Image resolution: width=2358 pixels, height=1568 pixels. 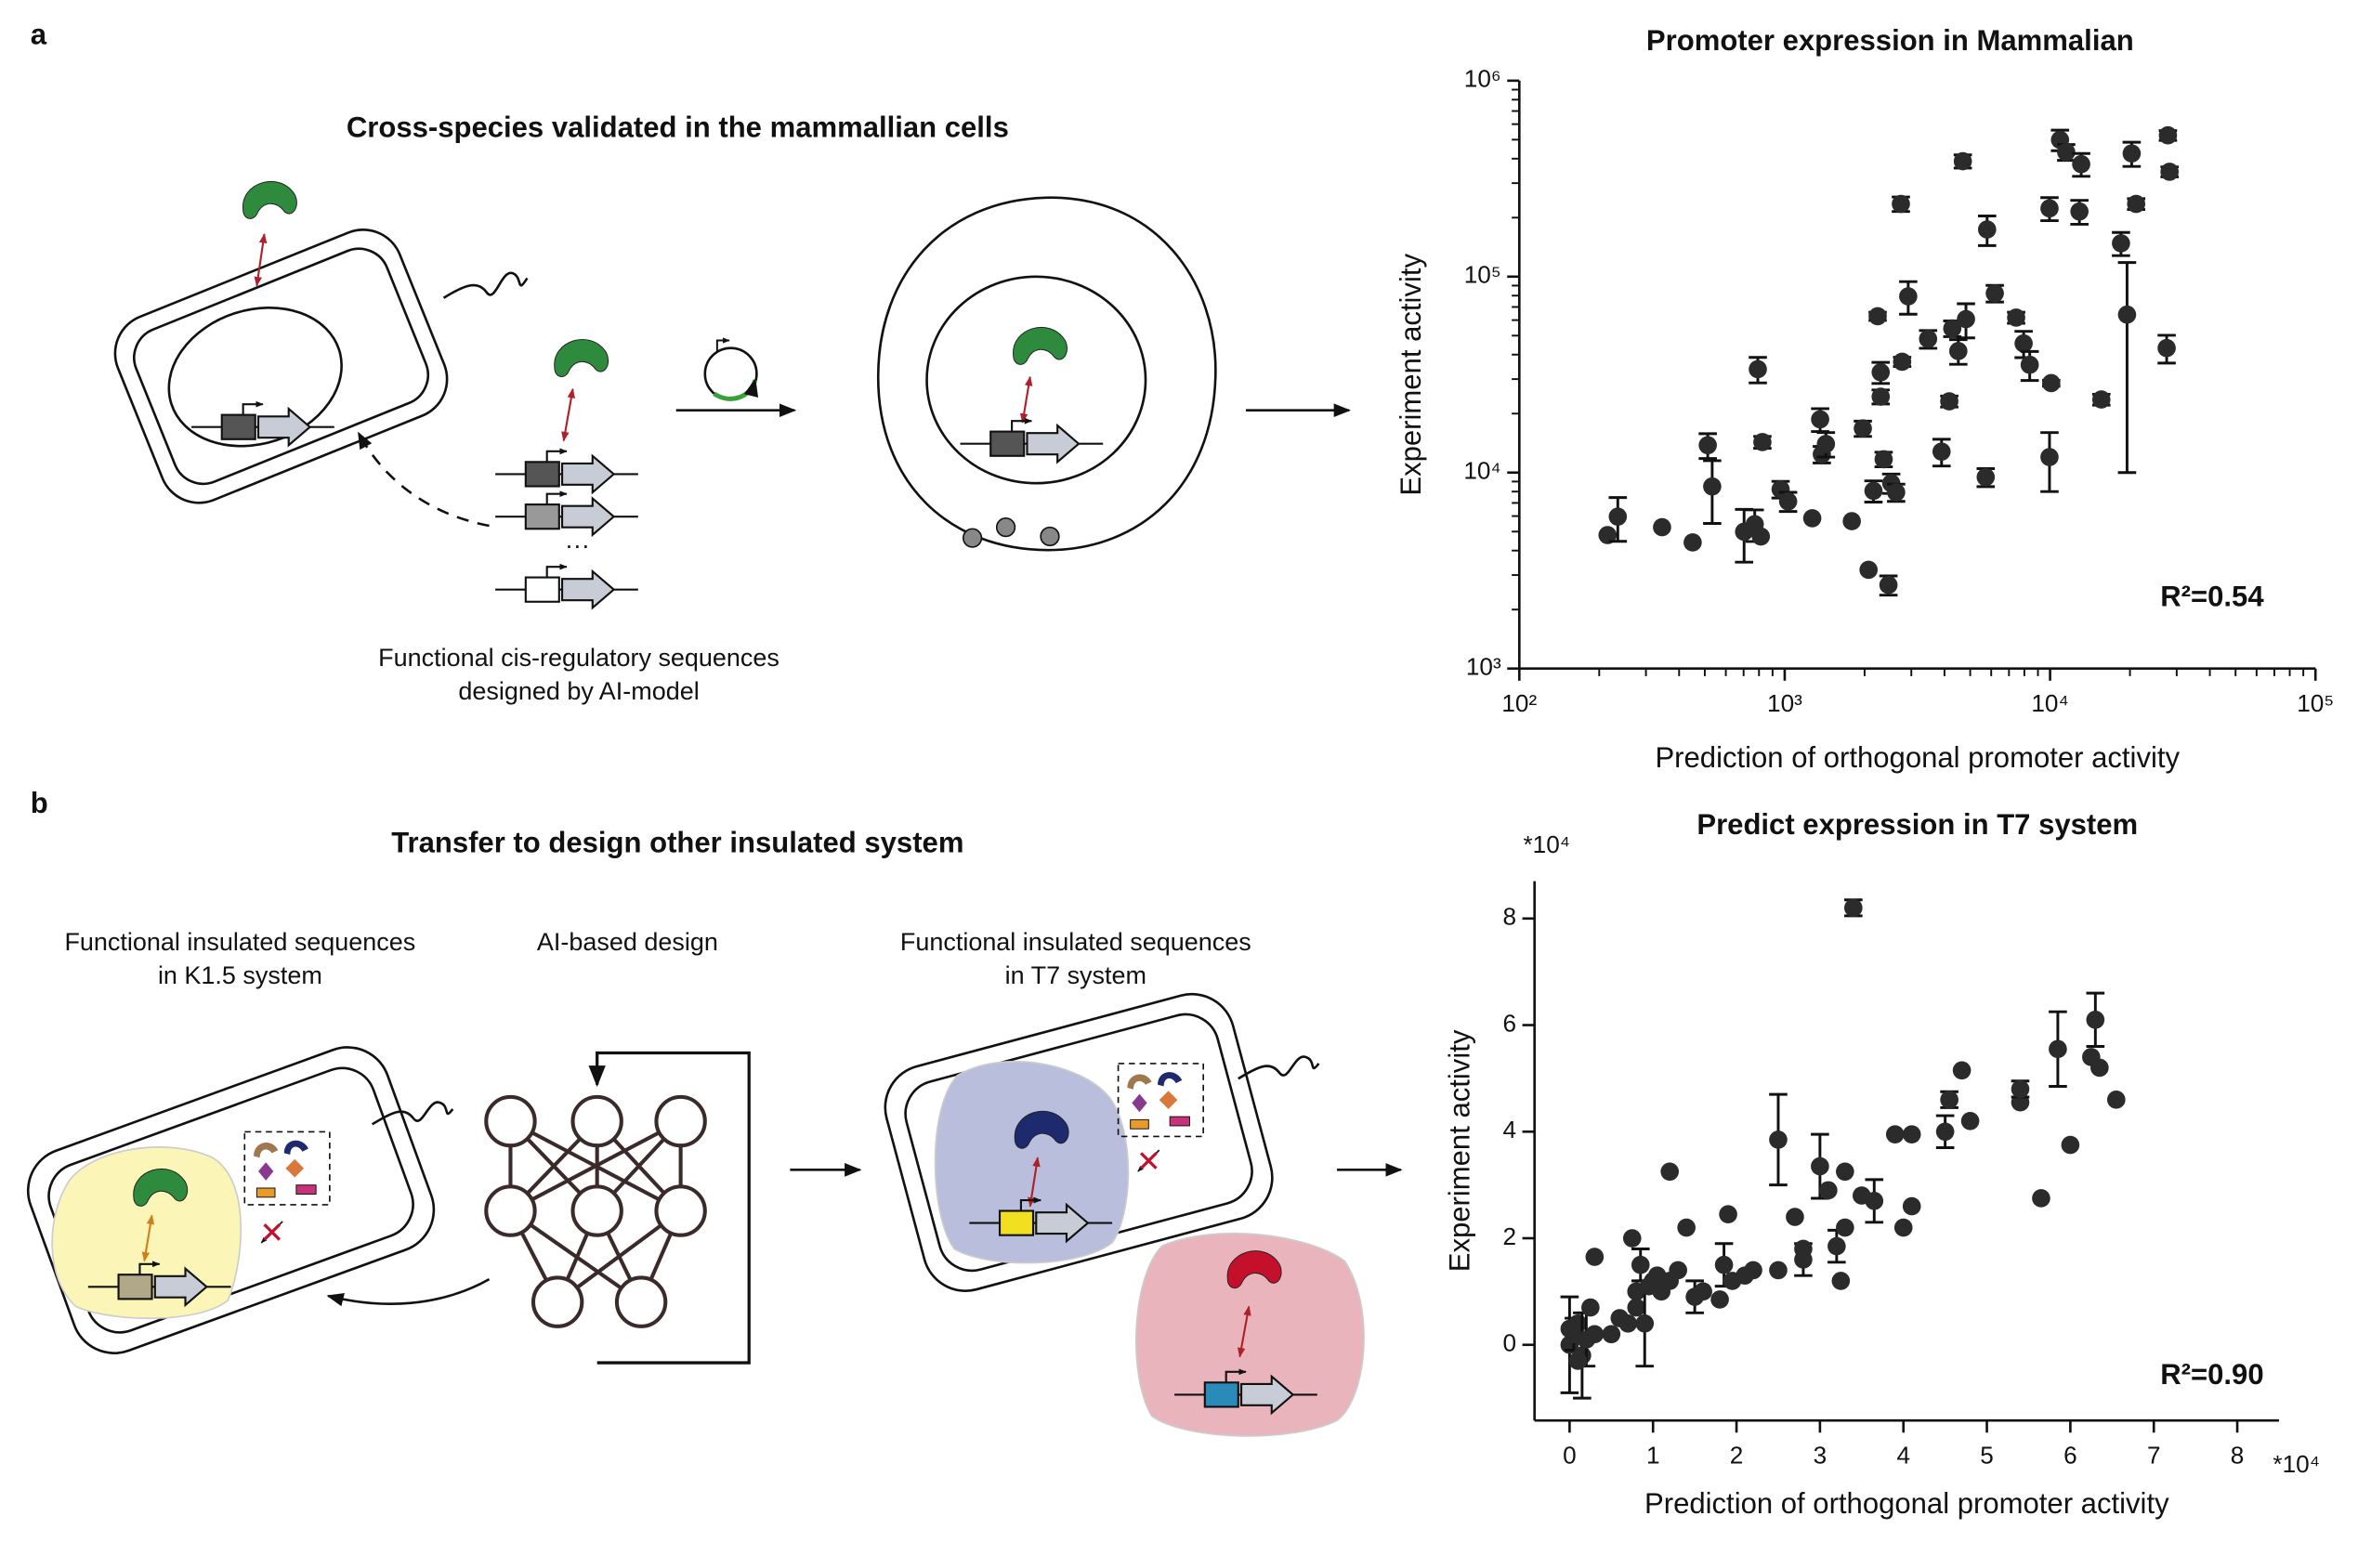 I want to click on x-tick-label: 3, so click(x=1820, y=1455).